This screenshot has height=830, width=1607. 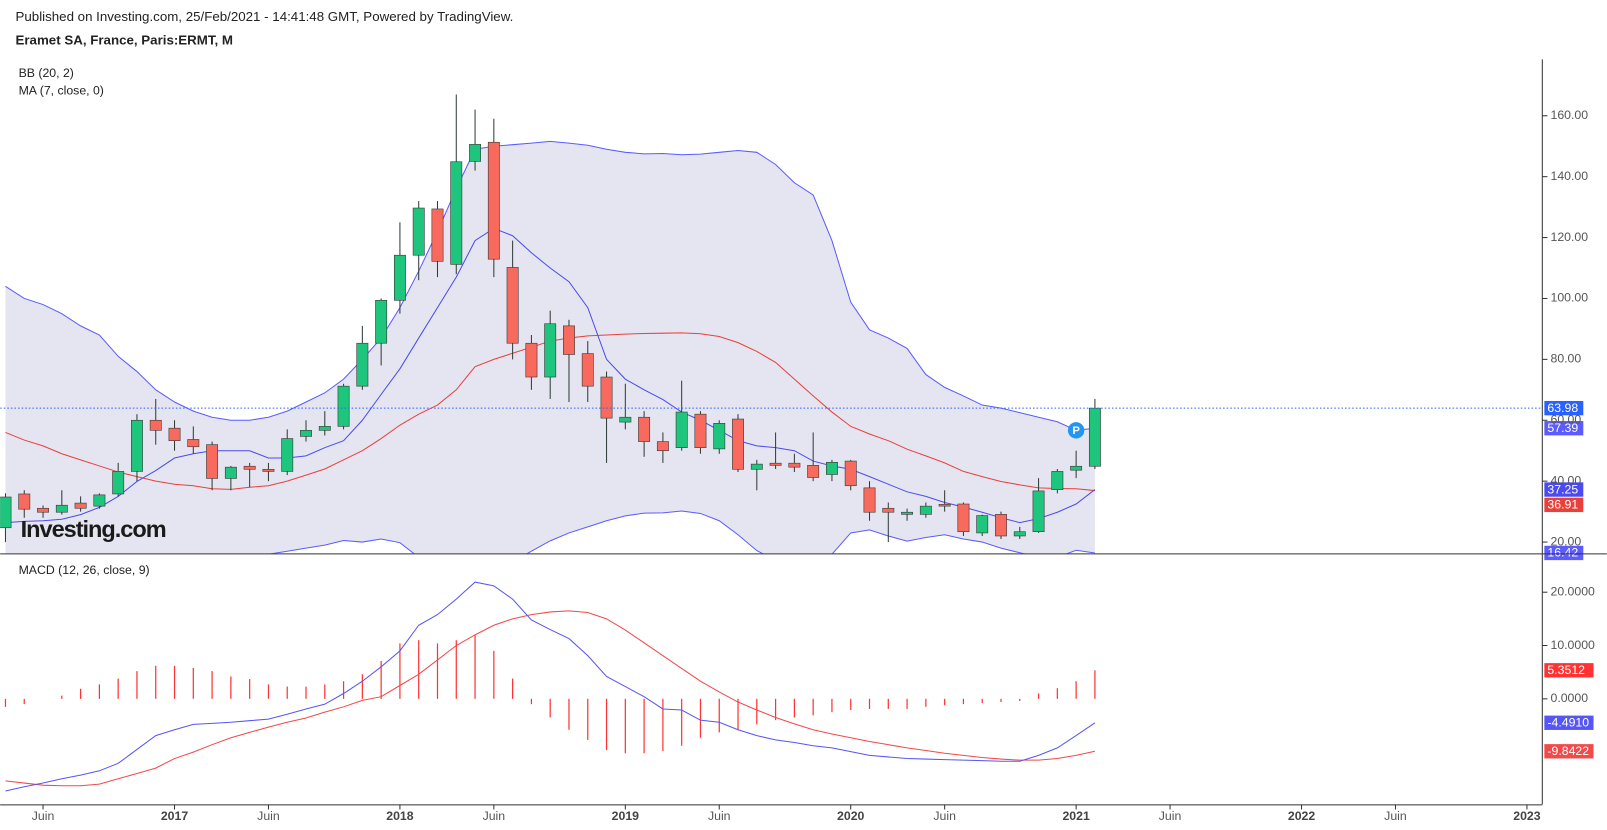 I want to click on marker-icon, so click(x=1076, y=430).